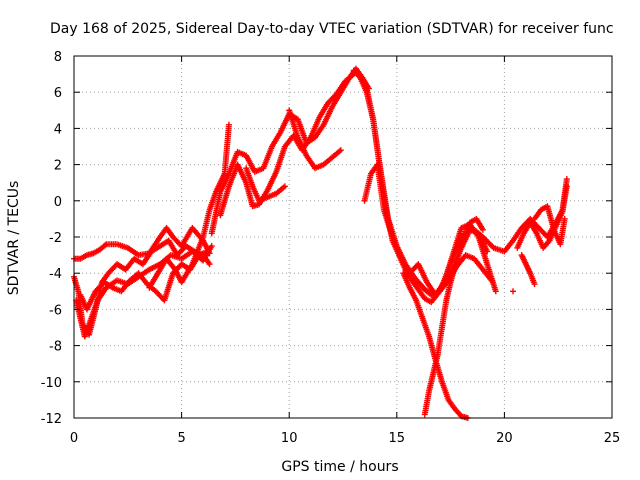  What do you see at coordinates (58, 129) in the screenshot?
I see `y-tick-label: 4` at bounding box center [58, 129].